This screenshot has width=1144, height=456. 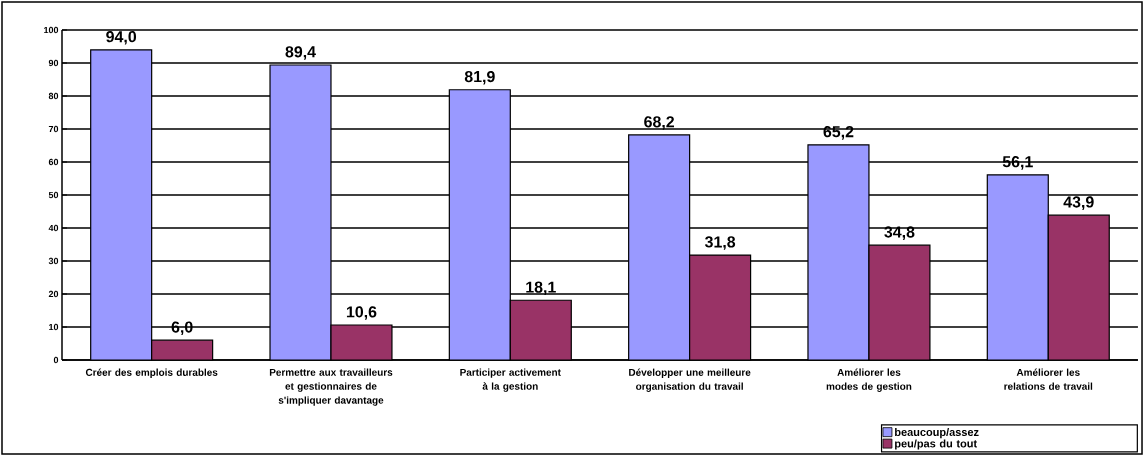 I want to click on x-tick-label: Améliorer les modes de gestion, so click(x=869, y=380).